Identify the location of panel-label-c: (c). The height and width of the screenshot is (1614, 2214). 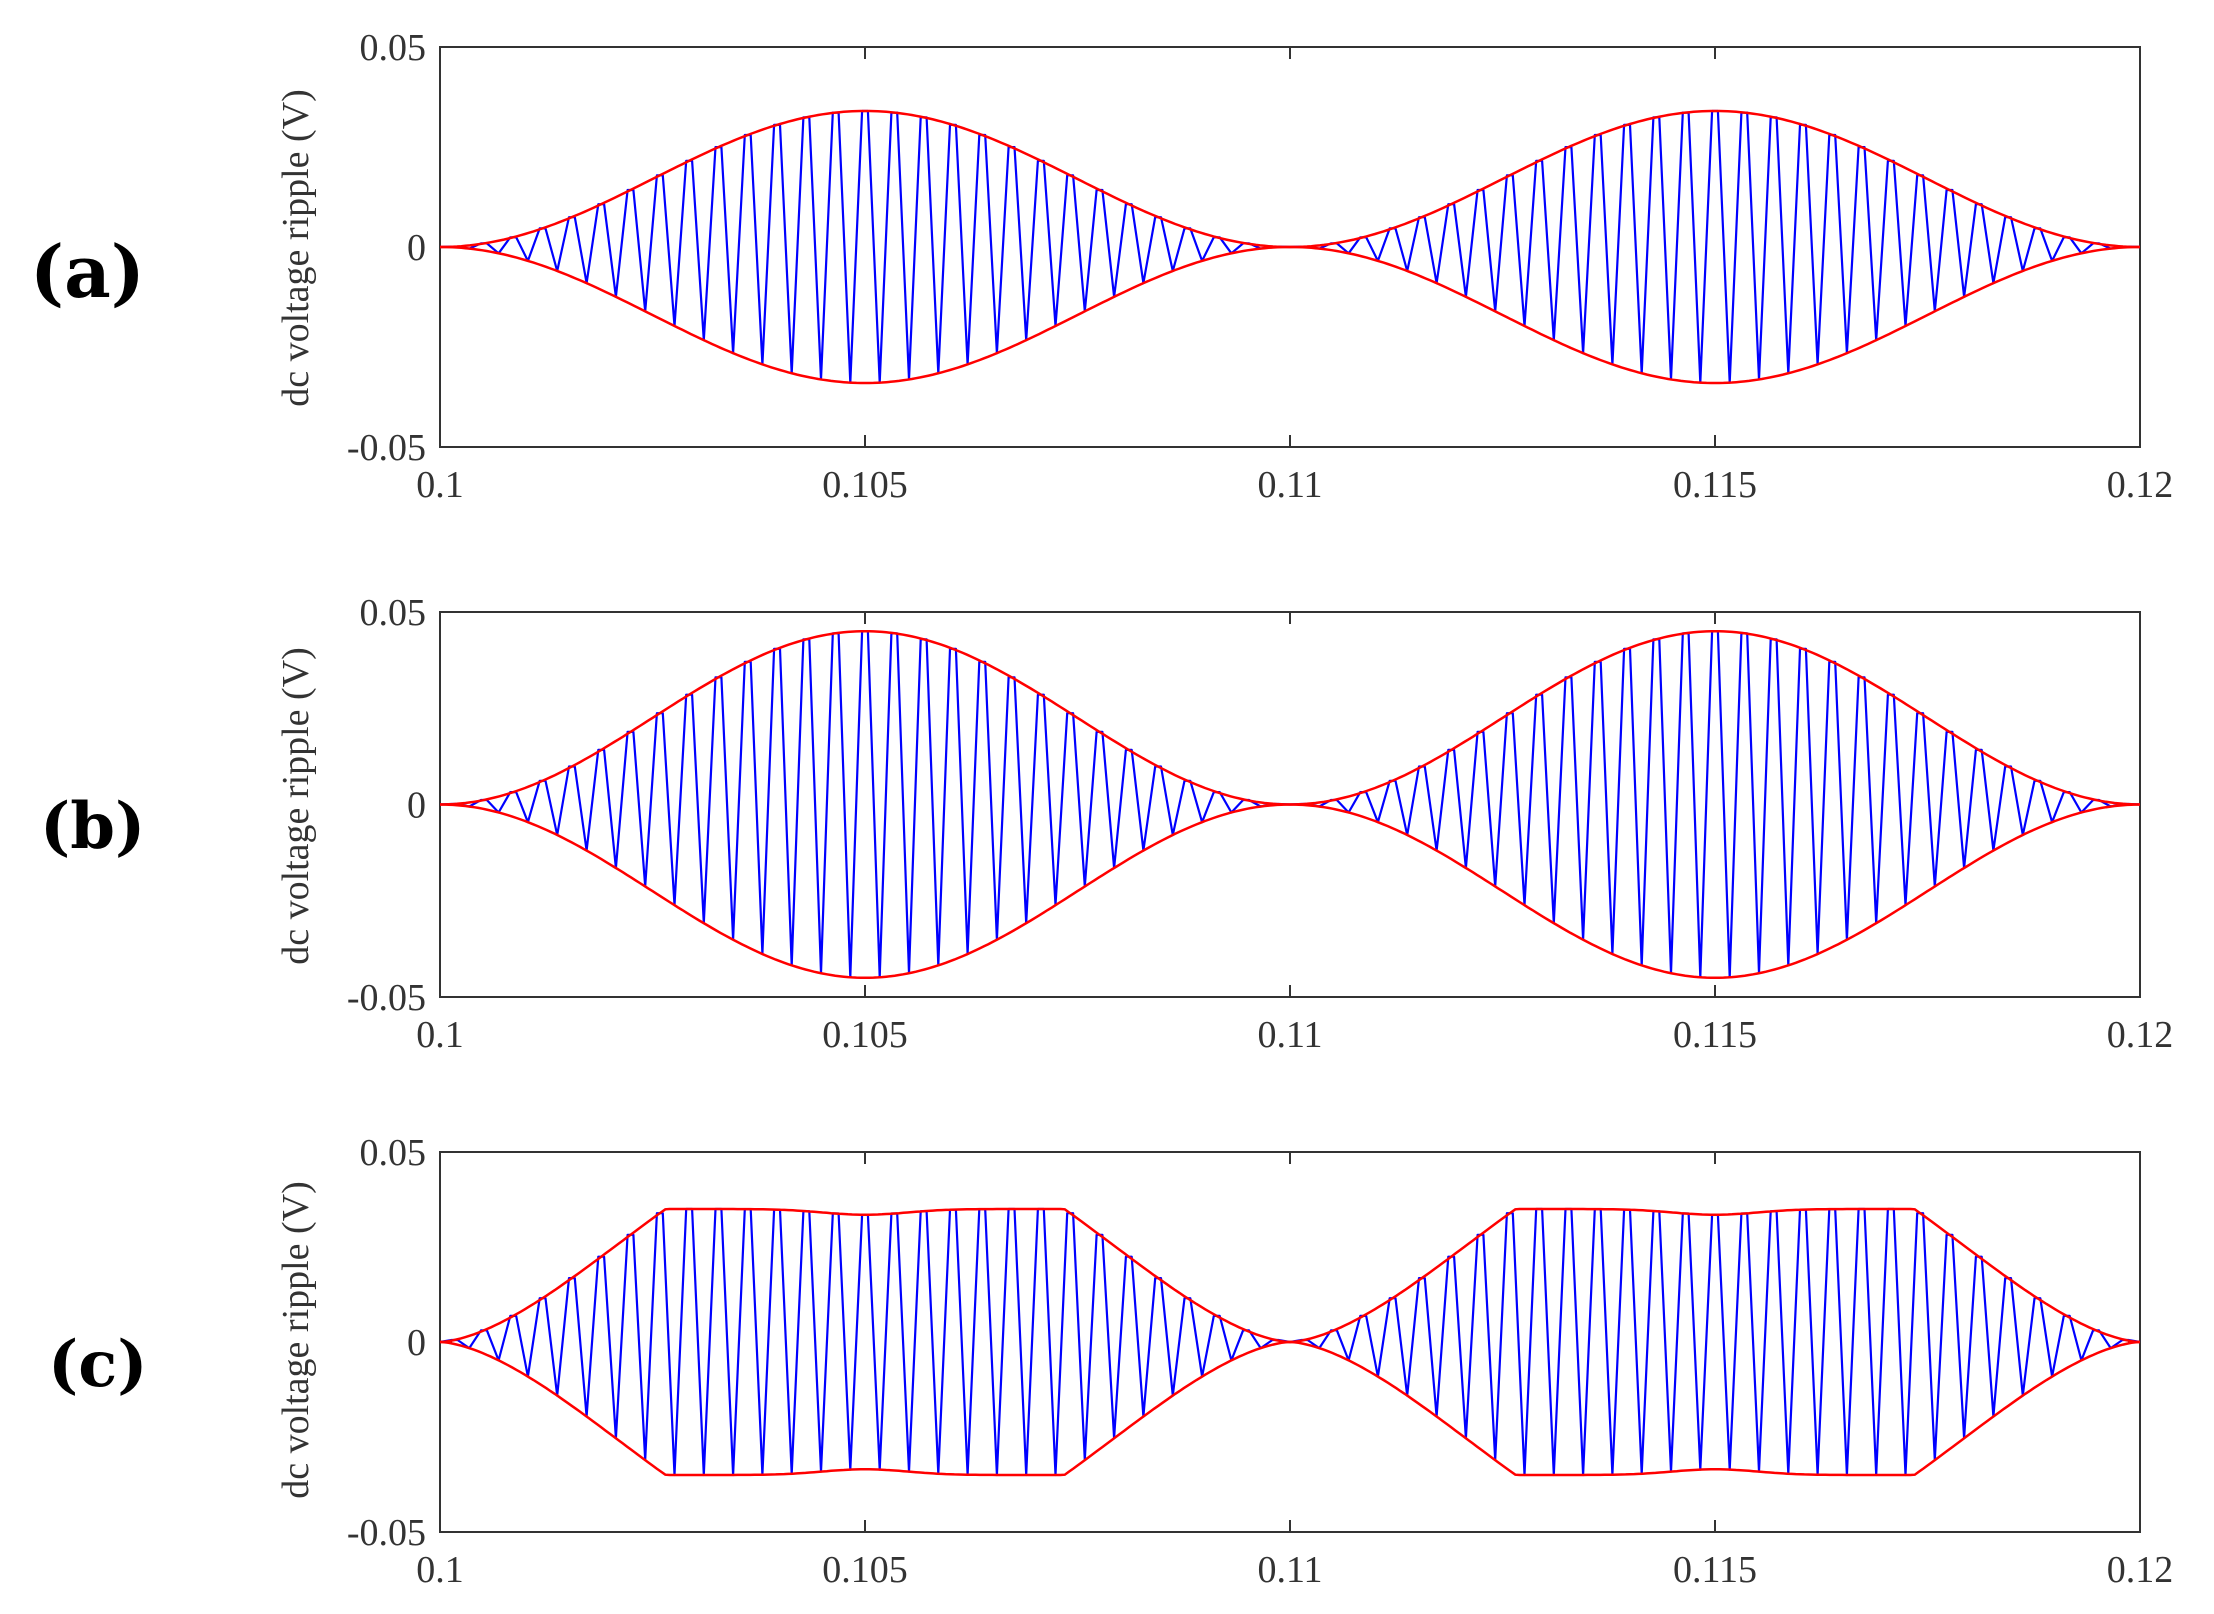
(98, 1364).